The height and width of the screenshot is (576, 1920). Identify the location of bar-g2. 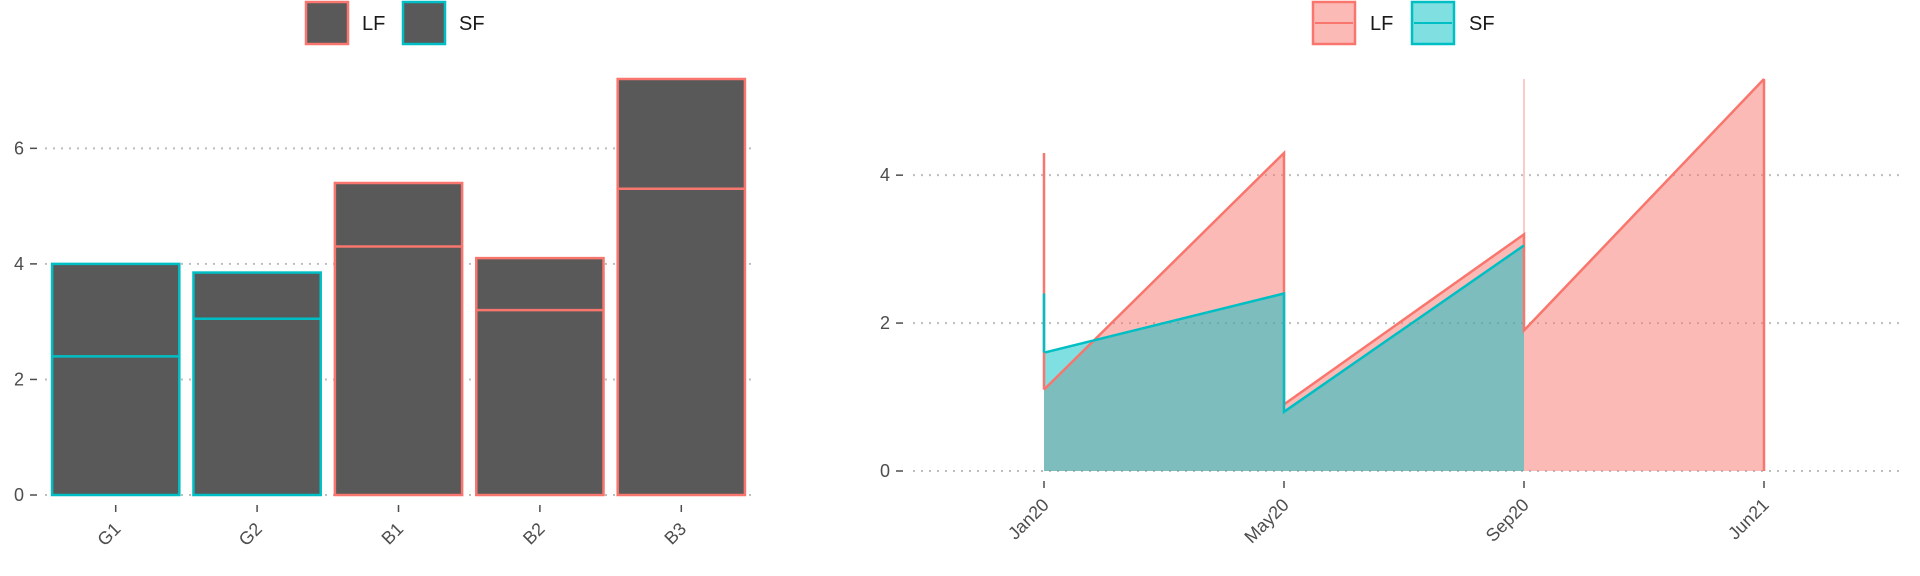
(257, 384).